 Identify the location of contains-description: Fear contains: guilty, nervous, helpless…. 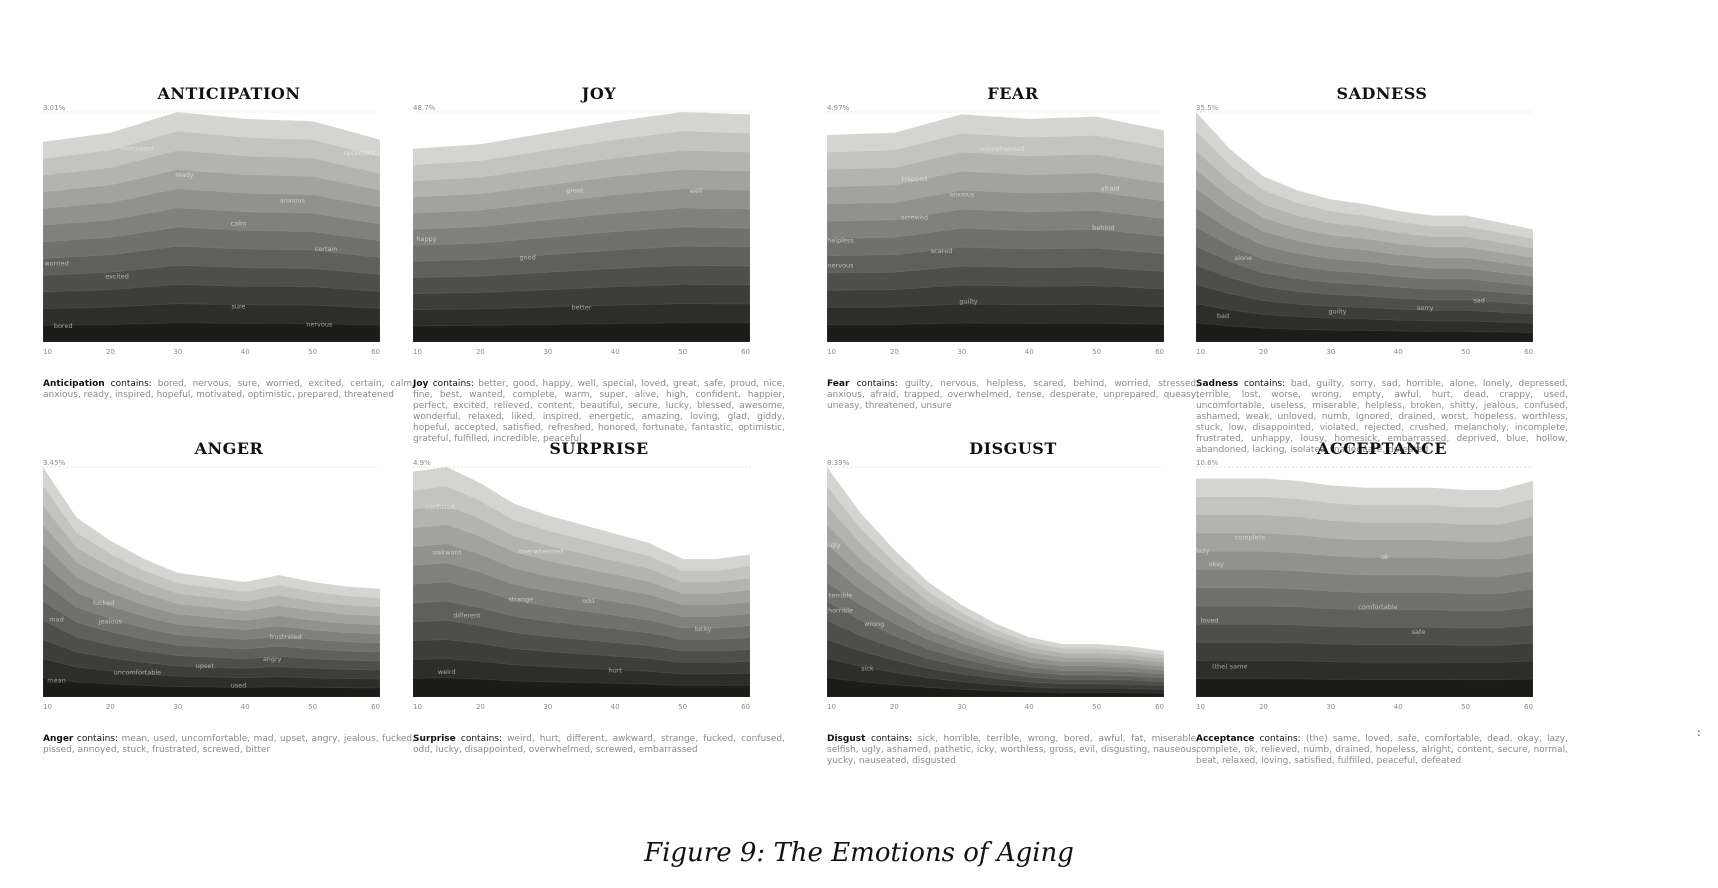
(1013, 395).